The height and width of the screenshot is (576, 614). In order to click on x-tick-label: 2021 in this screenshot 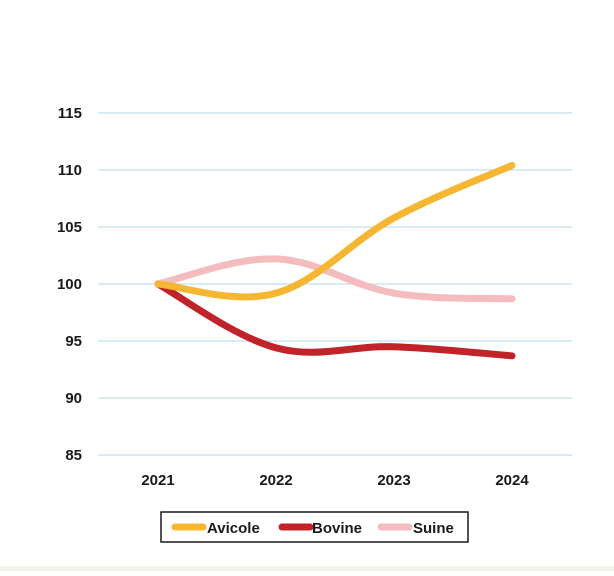, I will do `click(157, 480)`.